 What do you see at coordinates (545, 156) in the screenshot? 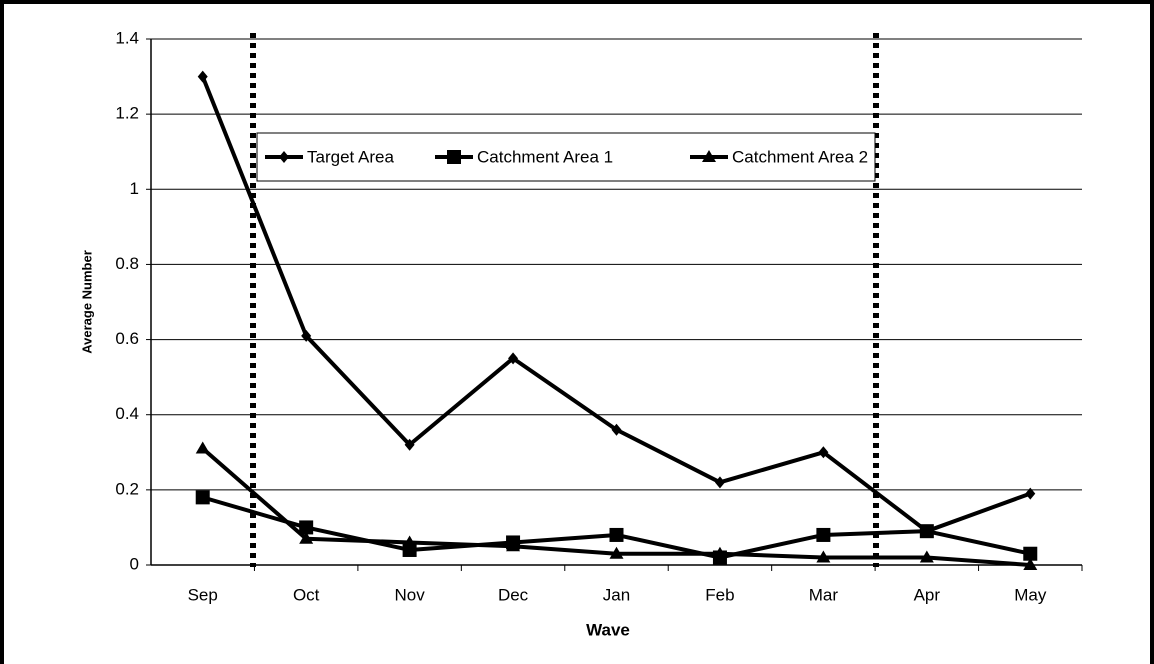
I see `legend-label: Catchment Area 1` at bounding box center [545, 156].